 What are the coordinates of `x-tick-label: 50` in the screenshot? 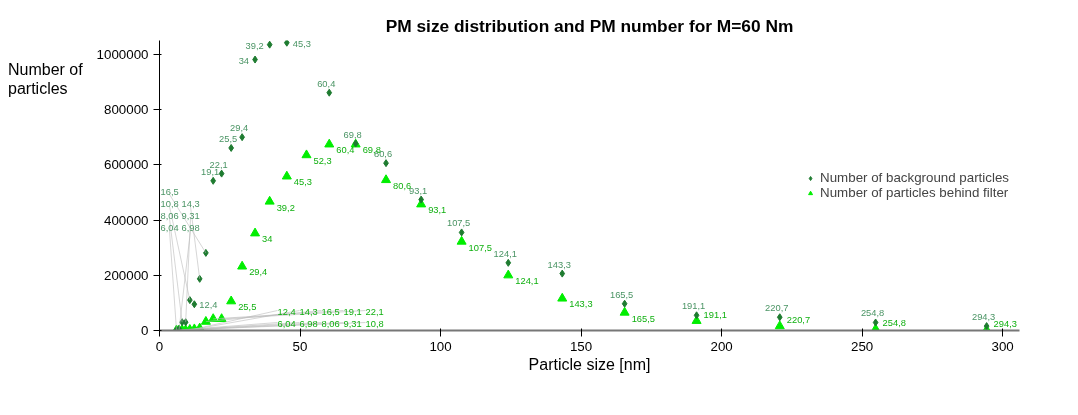 It's located at (300, 346).